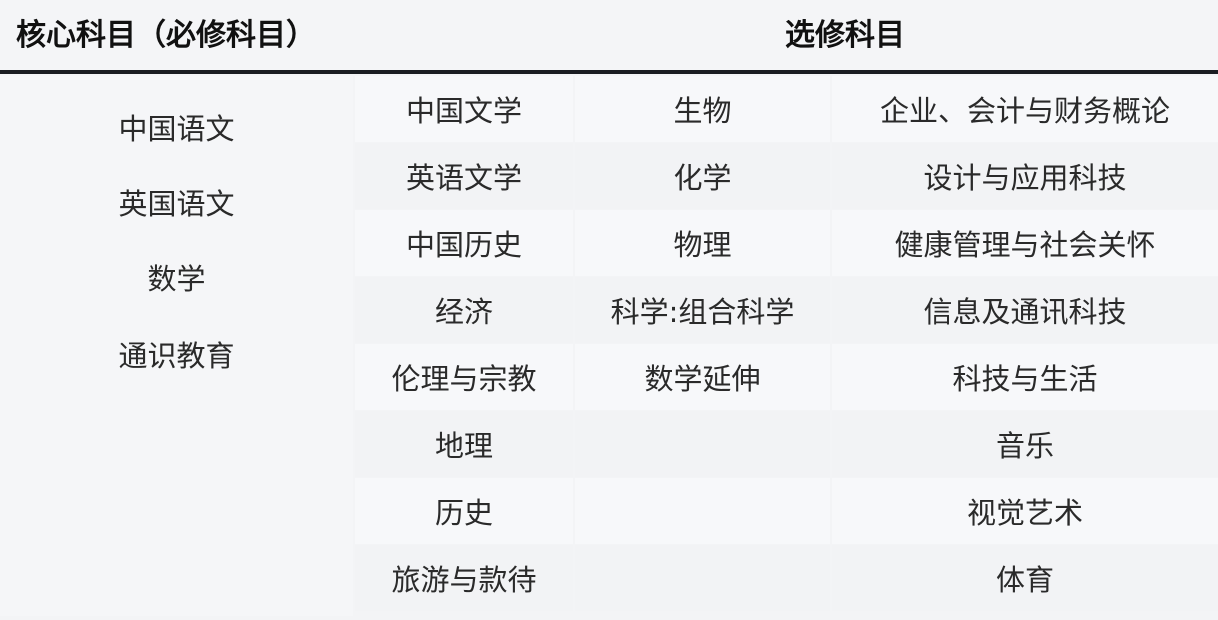 This screenshot has height=620, width=1218. What do you see at coordinates (1025, 377) in the screenshot?
I see `elective-subject-cell: 科技与生活` at bounding box center [1025, 377].